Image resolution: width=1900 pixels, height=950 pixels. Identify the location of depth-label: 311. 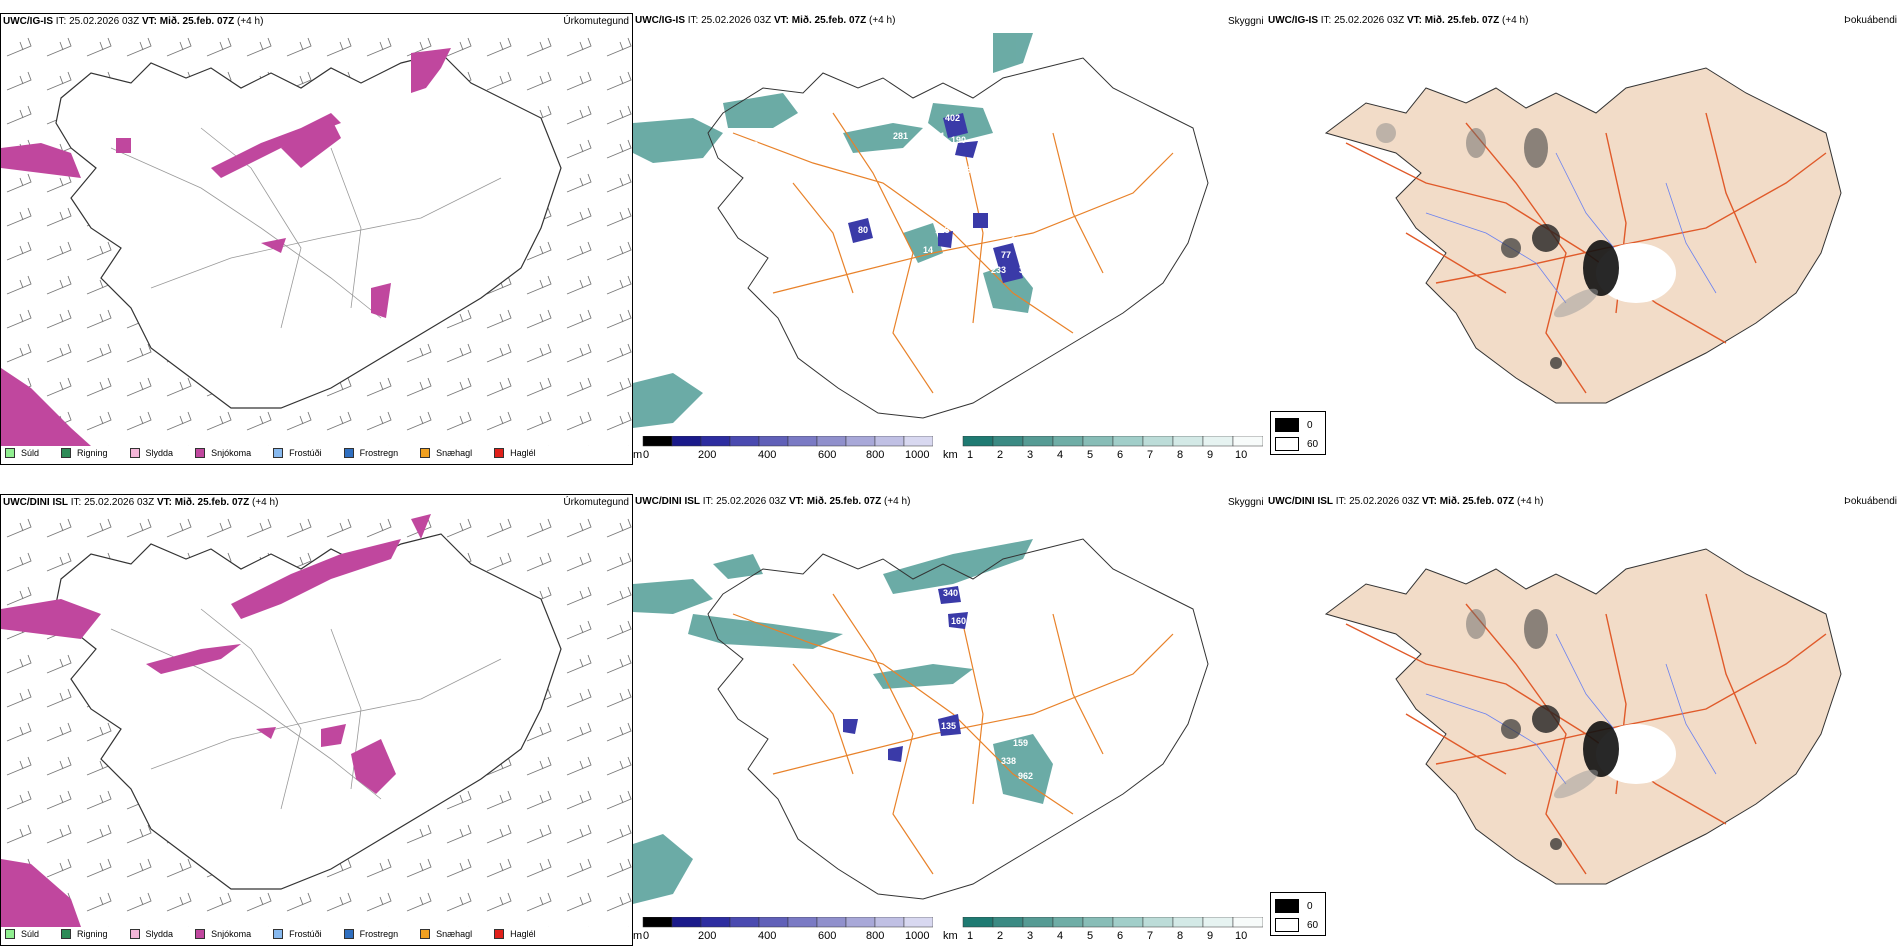
(902, 621).